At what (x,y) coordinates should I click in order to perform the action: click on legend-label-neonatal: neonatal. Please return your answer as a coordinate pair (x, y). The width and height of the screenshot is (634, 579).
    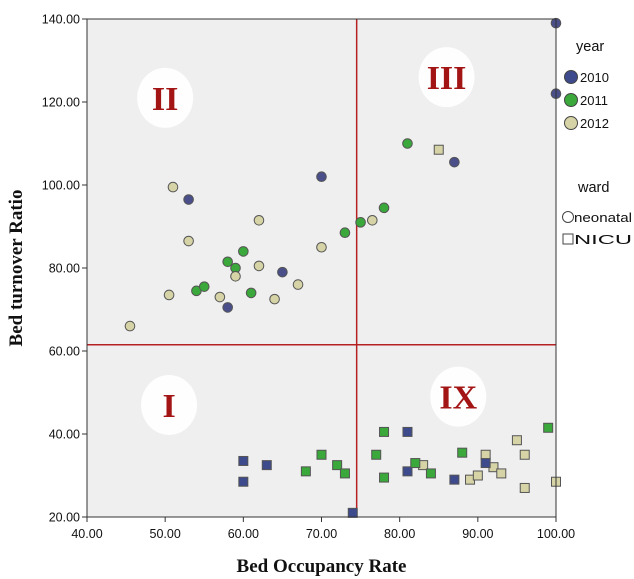
    Looking at the image, I should click on (603, 217).